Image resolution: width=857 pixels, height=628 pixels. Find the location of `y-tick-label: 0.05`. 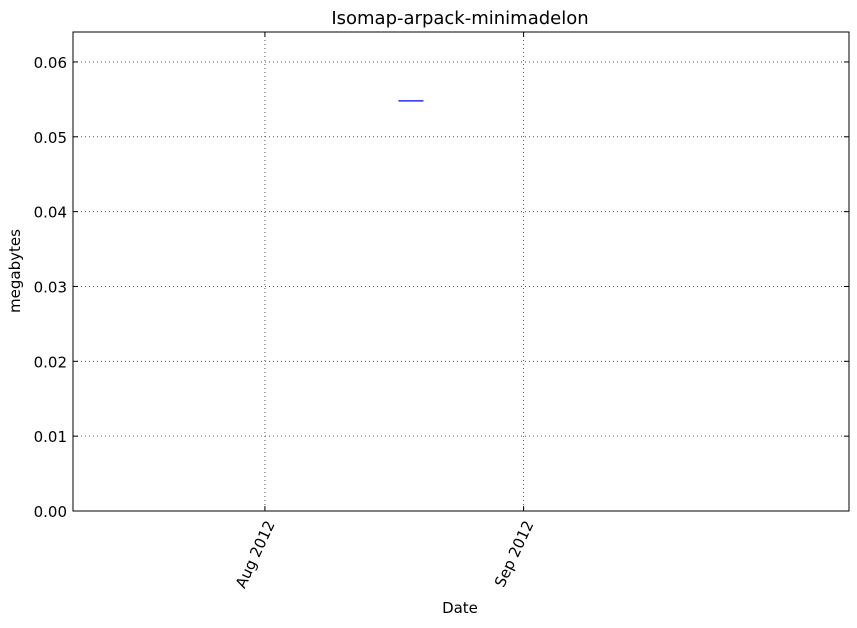

y-tick-label: 0.05 is located at coordinates (50, 138).